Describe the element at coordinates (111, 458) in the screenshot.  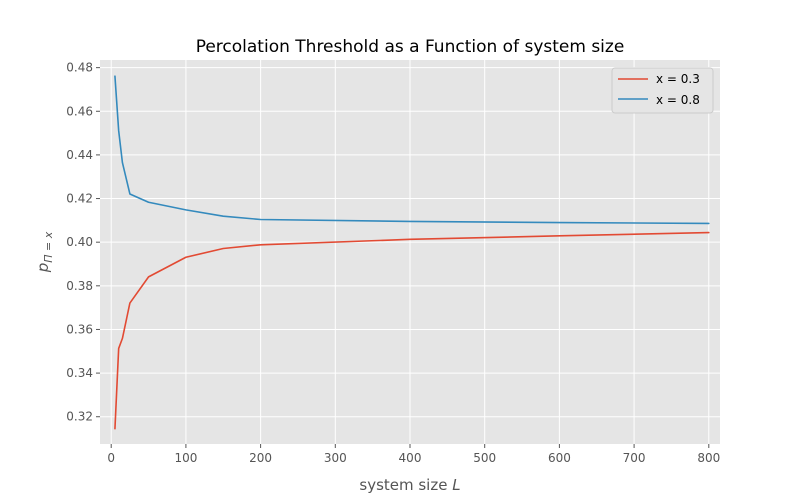
I see `x-tick-label: 0` at that location.